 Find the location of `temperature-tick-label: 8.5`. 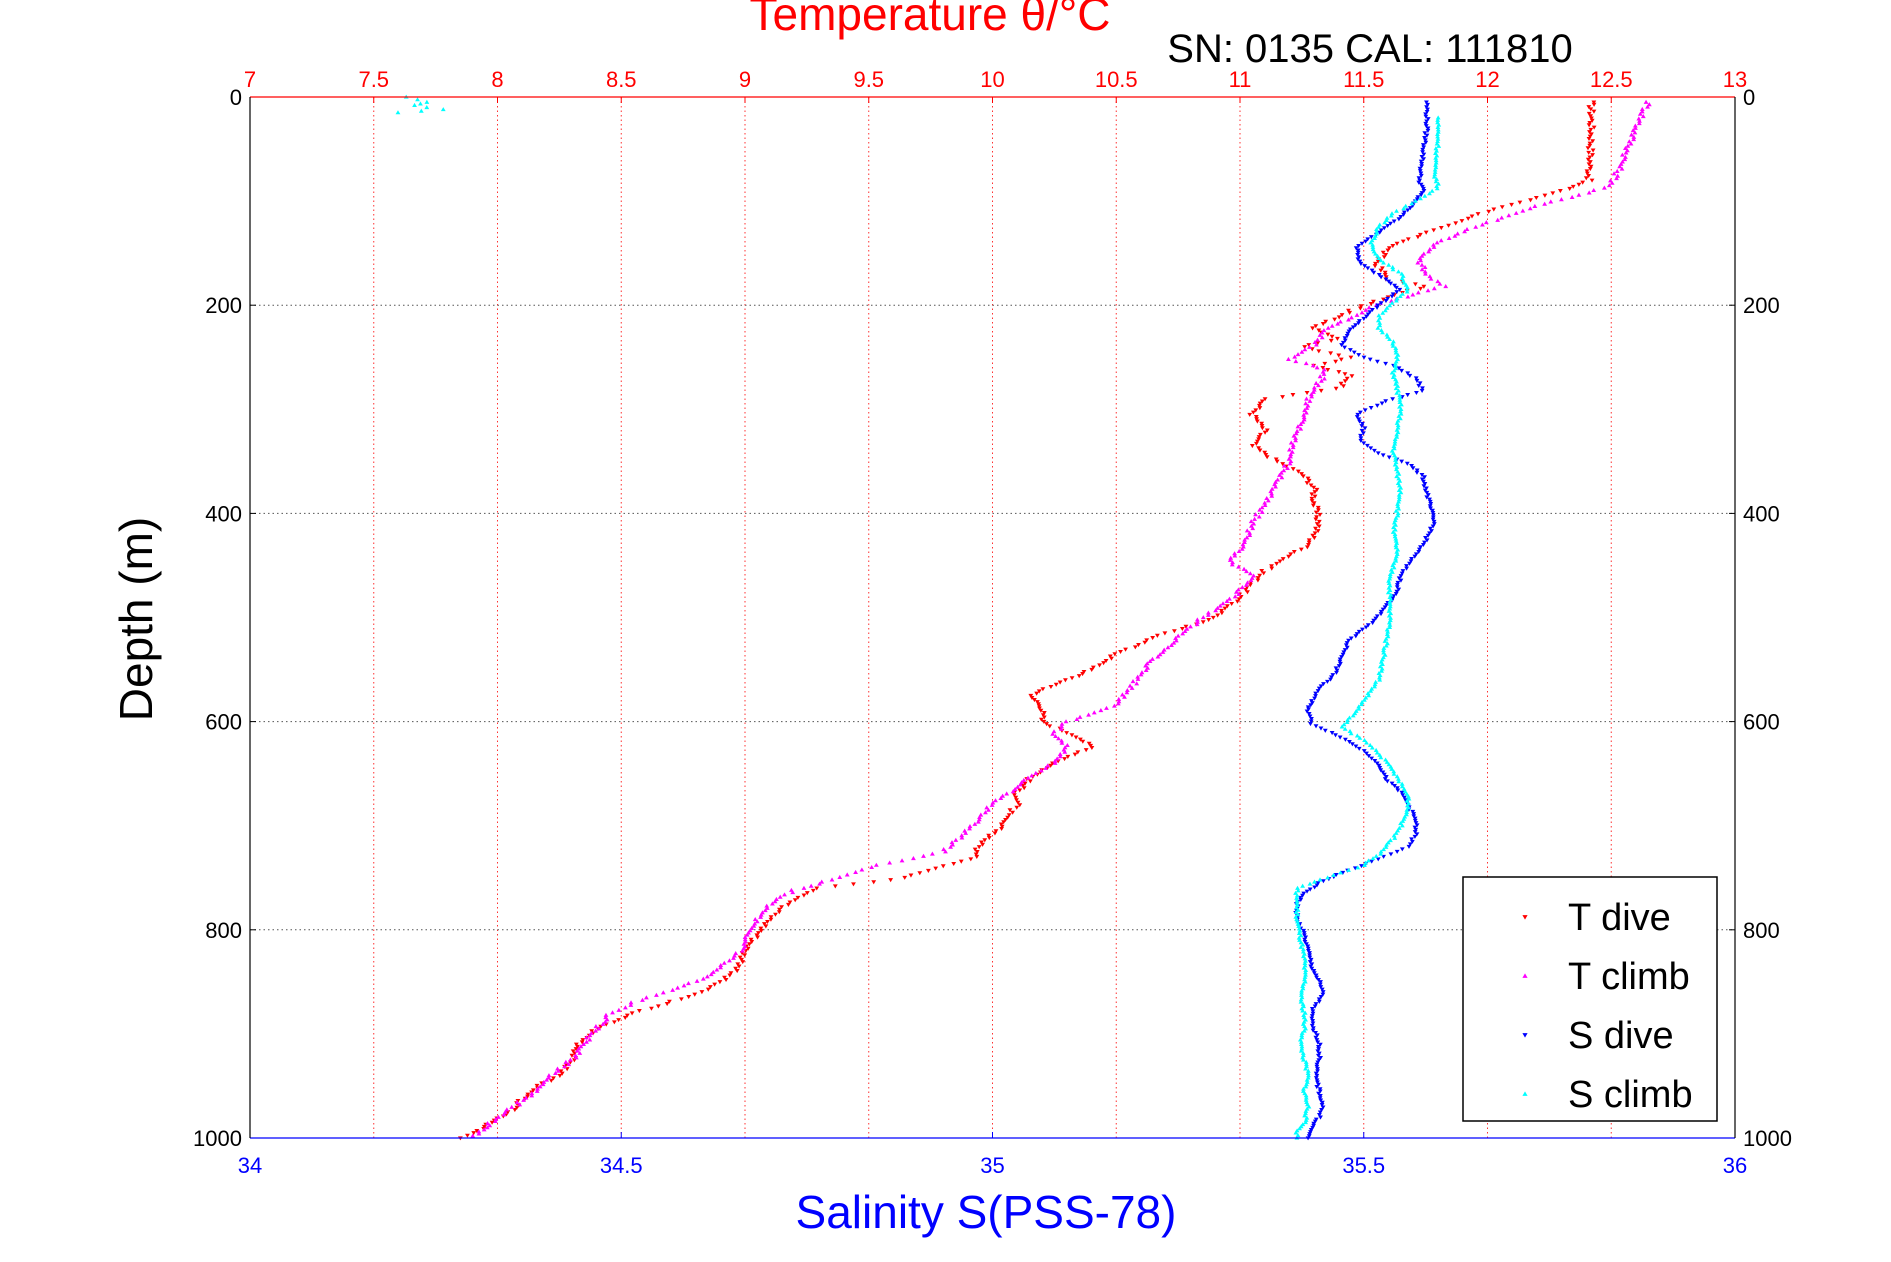

temperature-tick-label: 8.5 is located at coordinates (621, 79).